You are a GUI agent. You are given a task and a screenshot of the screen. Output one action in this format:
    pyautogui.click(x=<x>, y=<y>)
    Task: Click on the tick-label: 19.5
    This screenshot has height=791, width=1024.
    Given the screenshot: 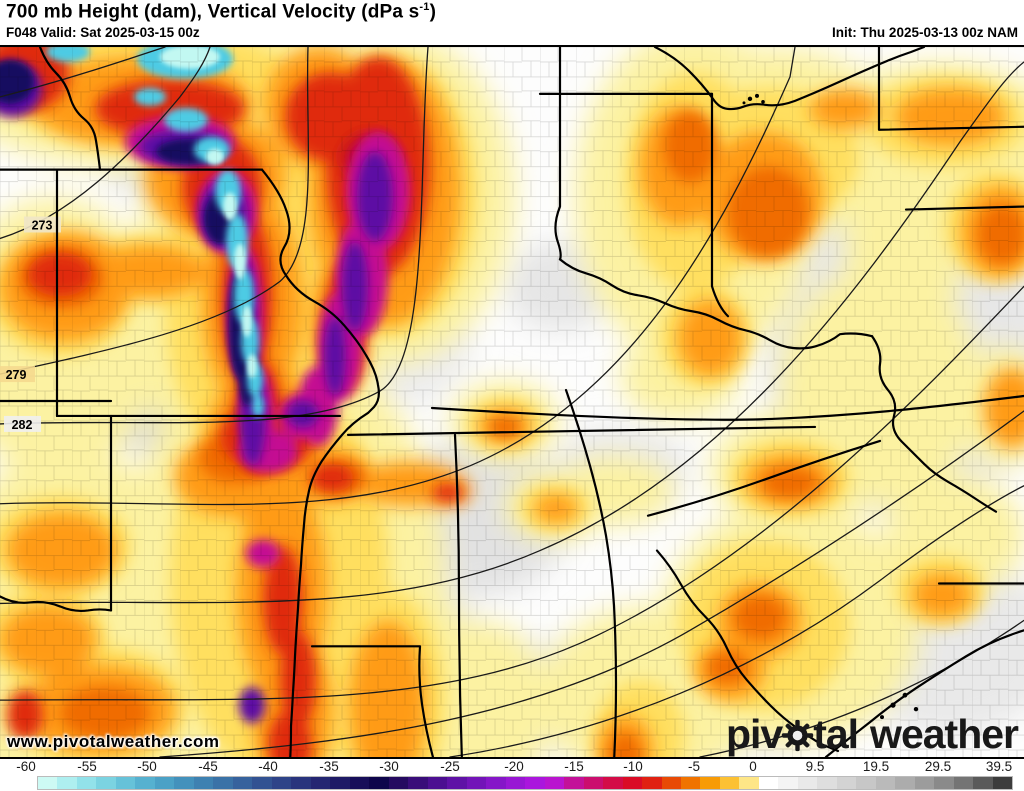 What is the action you would take?
    pyautogui.click(x=876, y=766)
    